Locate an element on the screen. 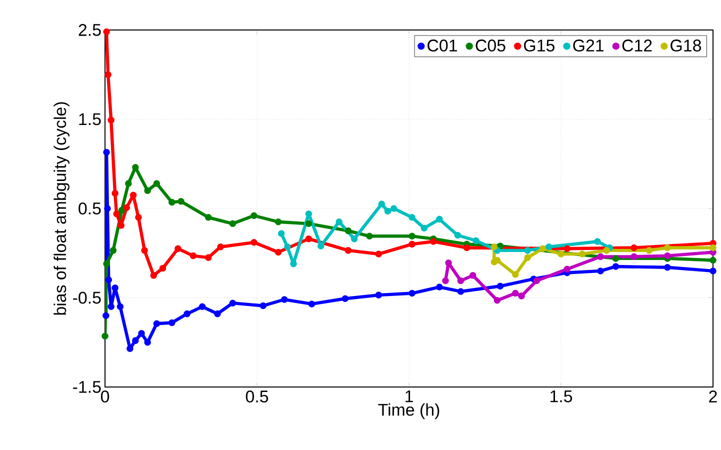 This screenshot has height=450, width=721. x-tick-label: 0.5 is located at coordinates (257, 396).